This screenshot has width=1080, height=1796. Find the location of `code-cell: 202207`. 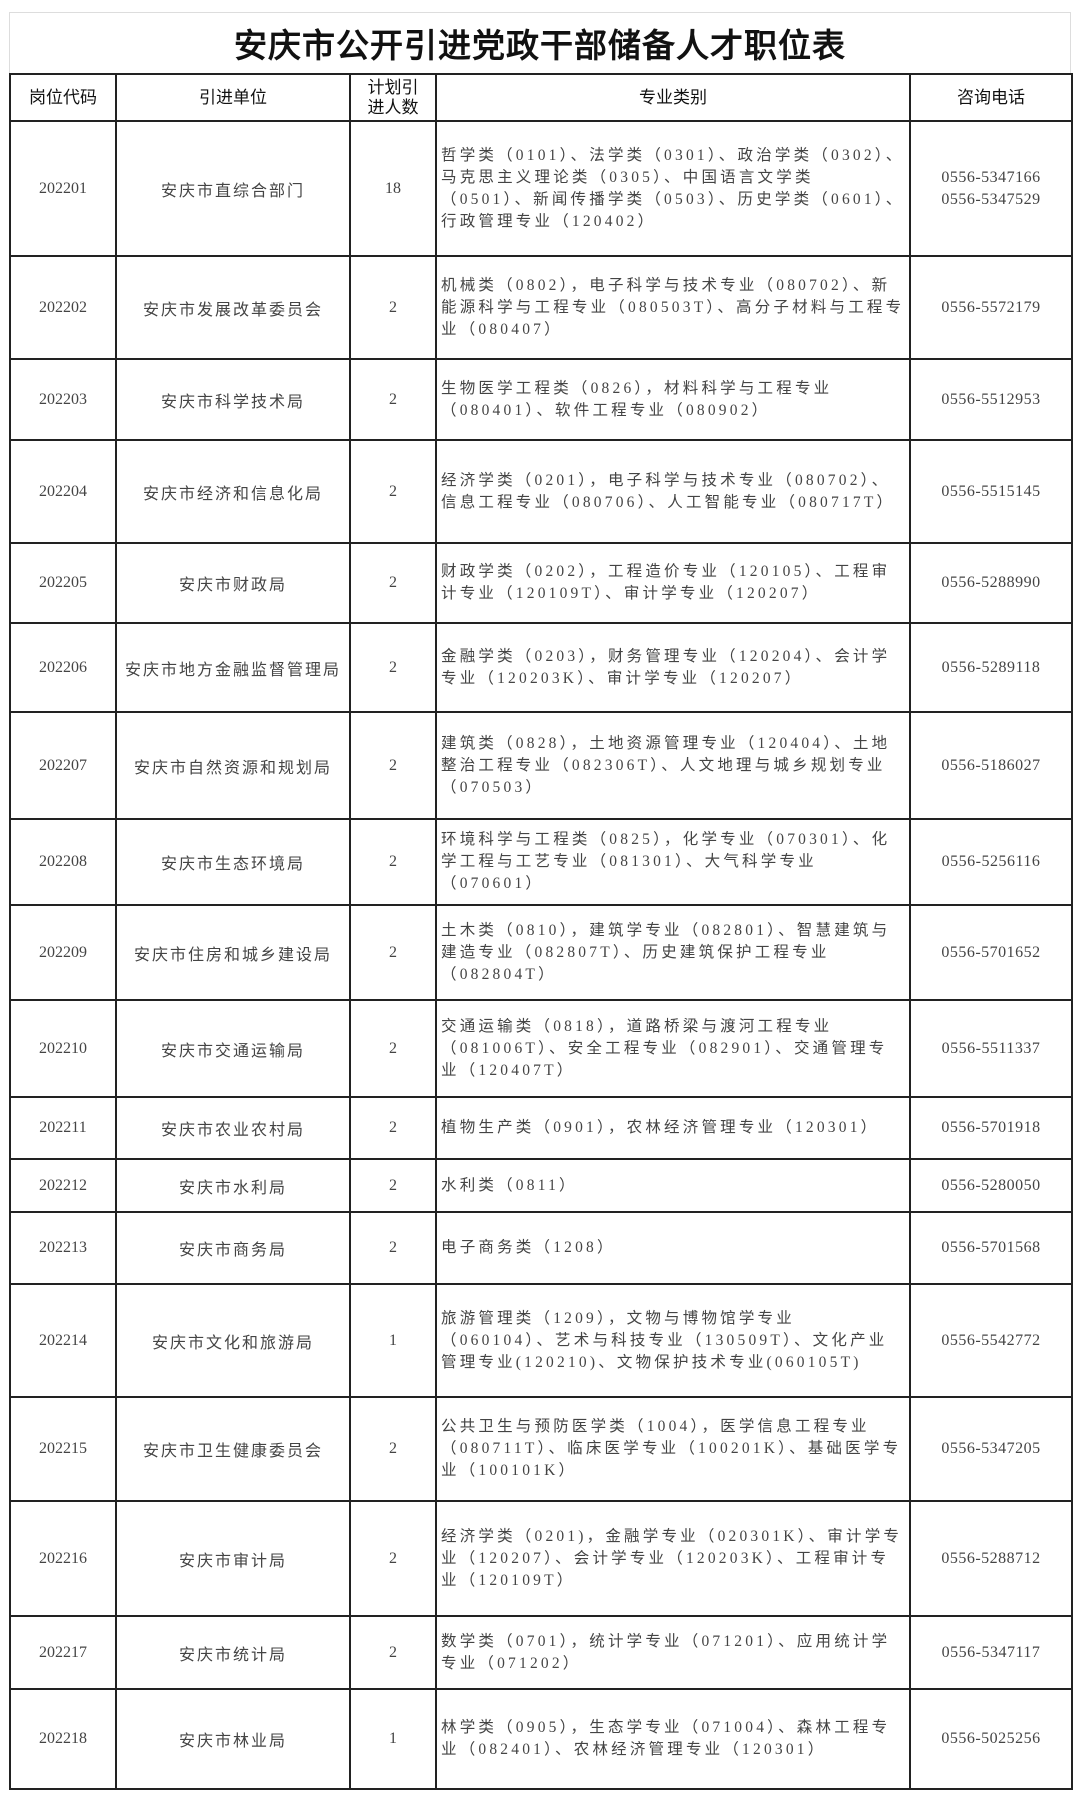

code-cell: 202207 is located at coordinates (63, 765).